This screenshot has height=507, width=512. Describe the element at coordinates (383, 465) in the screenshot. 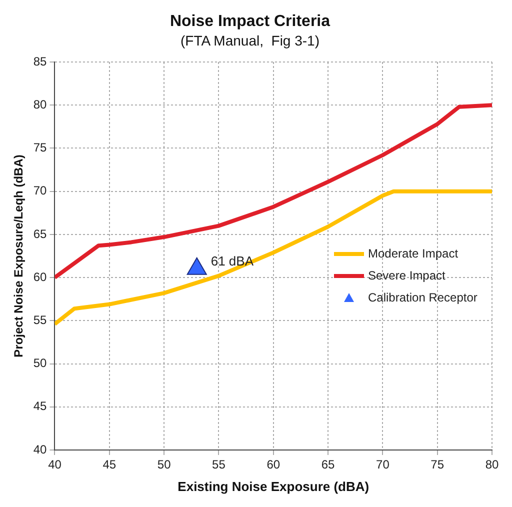

I see `x-tick-label: 70` at that location.